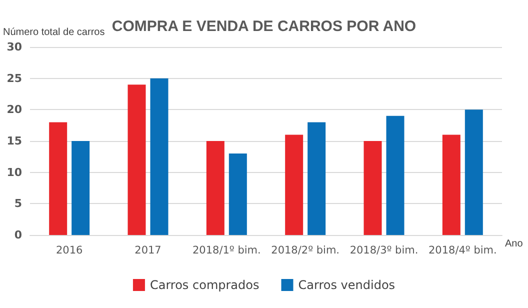 Image resolution: width=528 pixels, height=308 pixels. I want to click on y-tick-label: 15, so click(14, 141).